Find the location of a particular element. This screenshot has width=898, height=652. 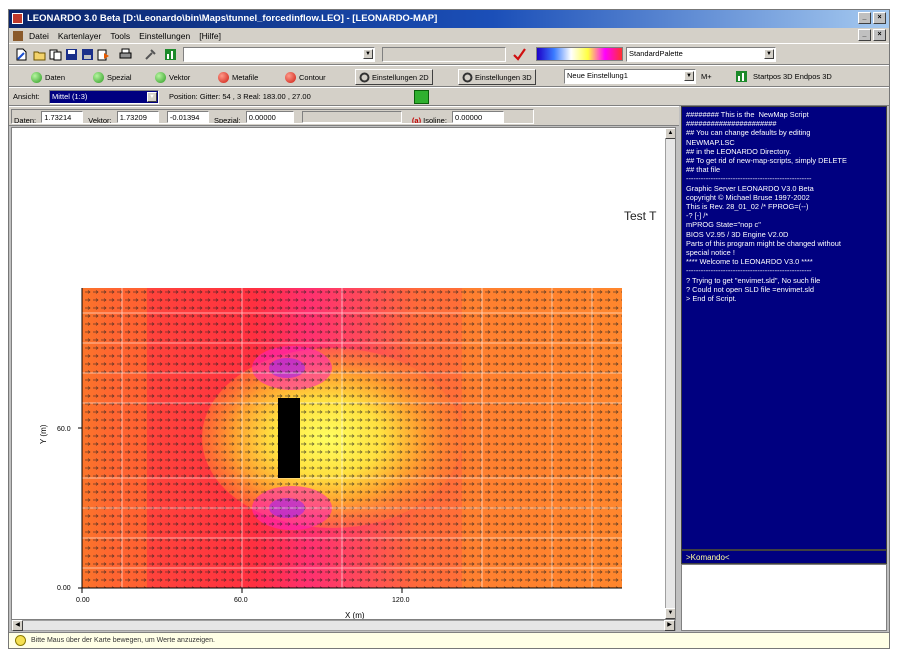

spezial-value: 0.00000 is located at coordinates (269, 117).